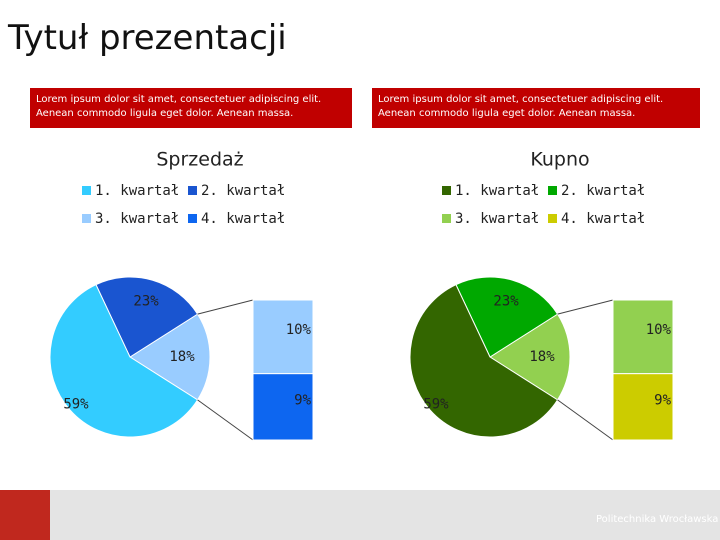  Describe the element at coordinates (25, 515) in the screenshot. I see `footer-block` at that location.